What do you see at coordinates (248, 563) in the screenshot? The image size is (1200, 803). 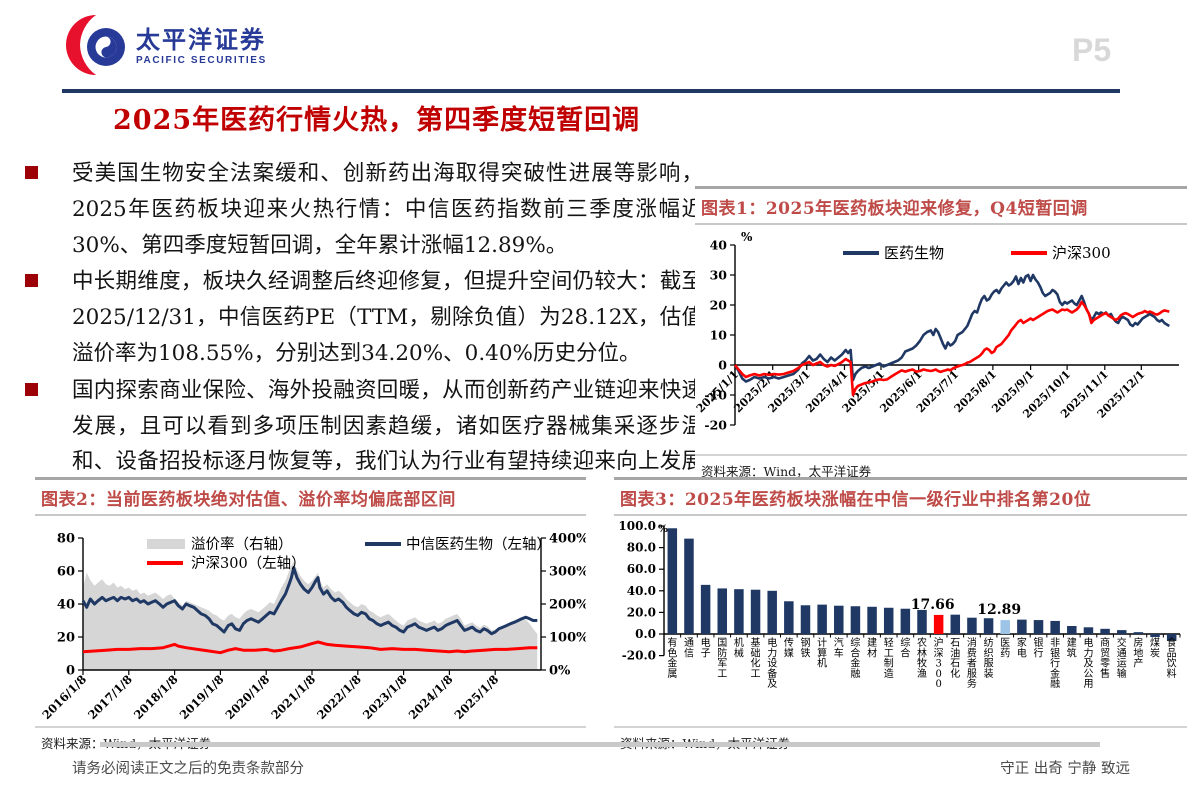 I see `svg-text: 沪深300（左轴）` at bounding box center [248, 563].